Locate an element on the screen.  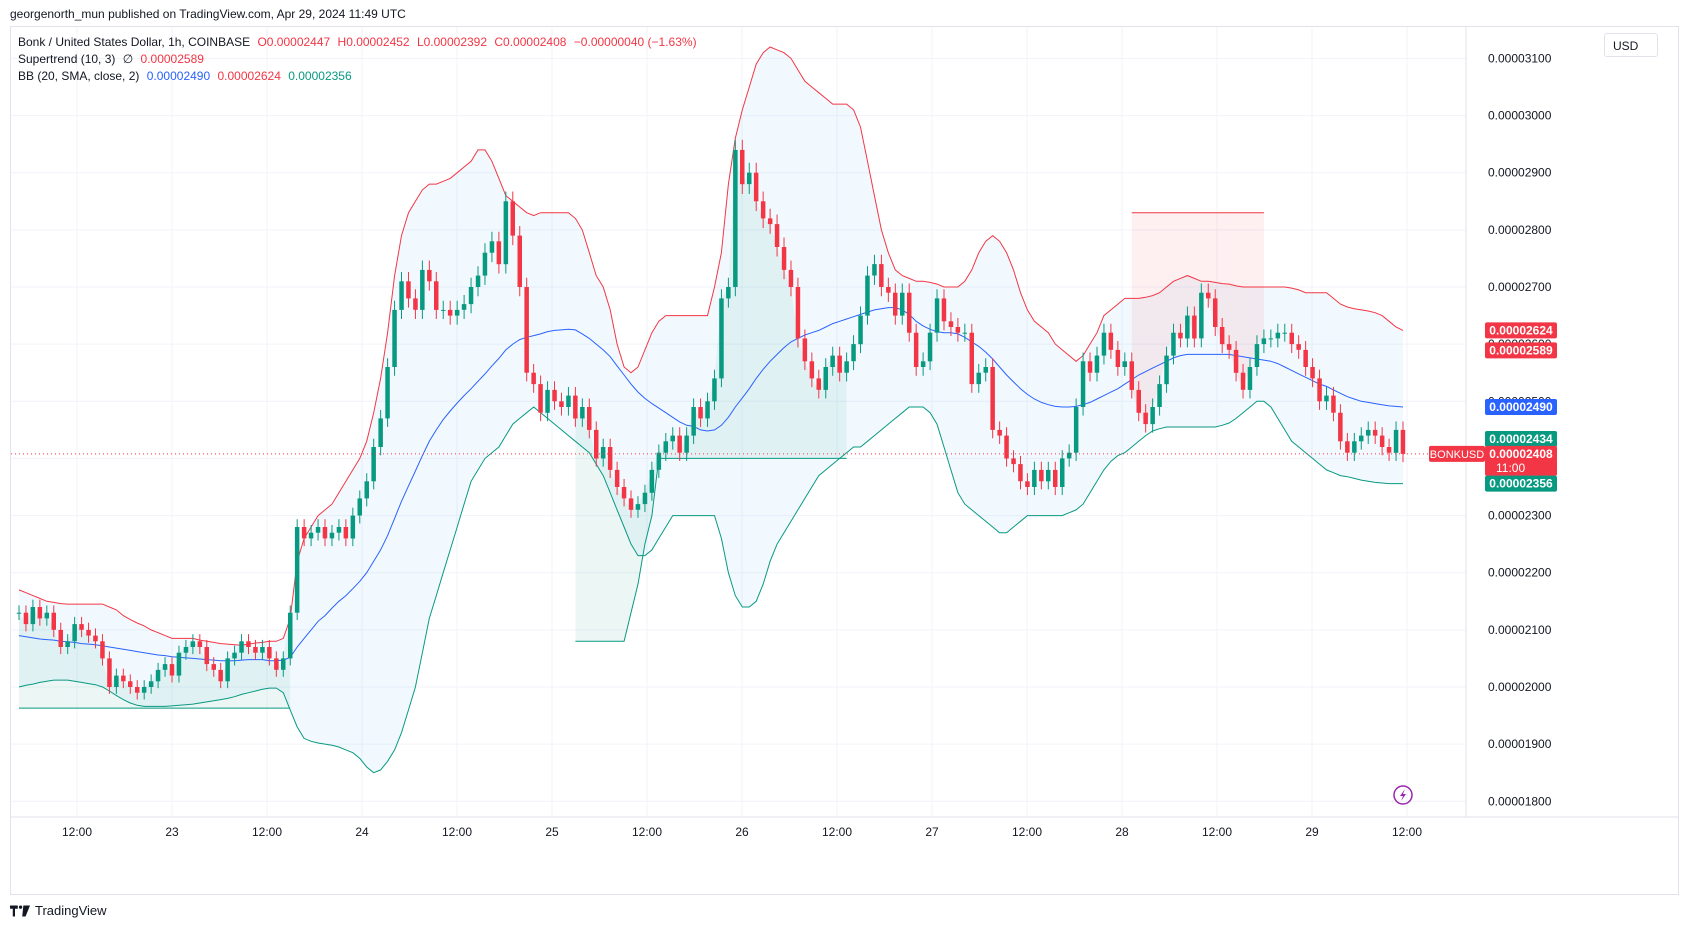
price-label-text: 0.00002434 is located at coordinates (1521, 439).